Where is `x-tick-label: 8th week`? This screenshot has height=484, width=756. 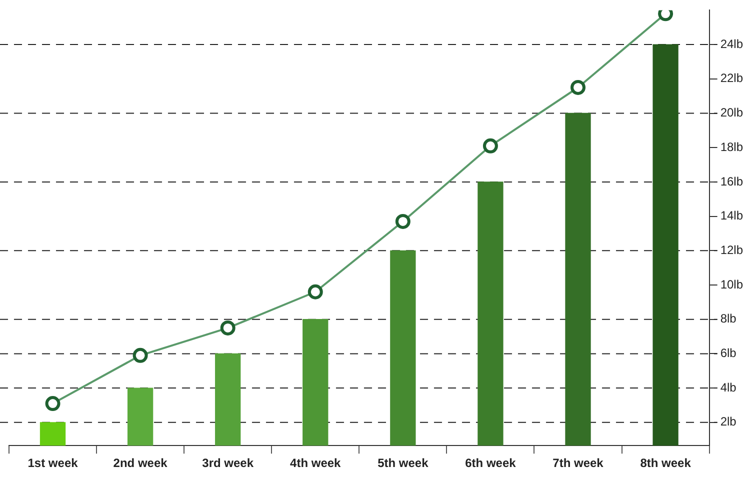
x-tick-label: 8th week is located at coordinates (666, 463).